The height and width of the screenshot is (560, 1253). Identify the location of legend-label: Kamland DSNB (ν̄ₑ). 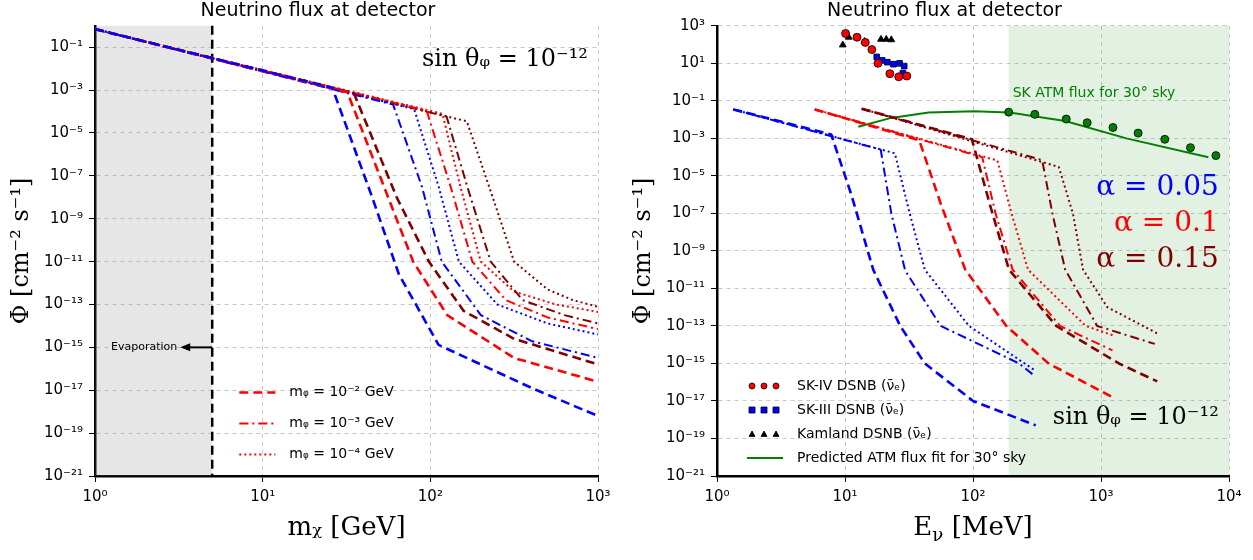
(864, 432).